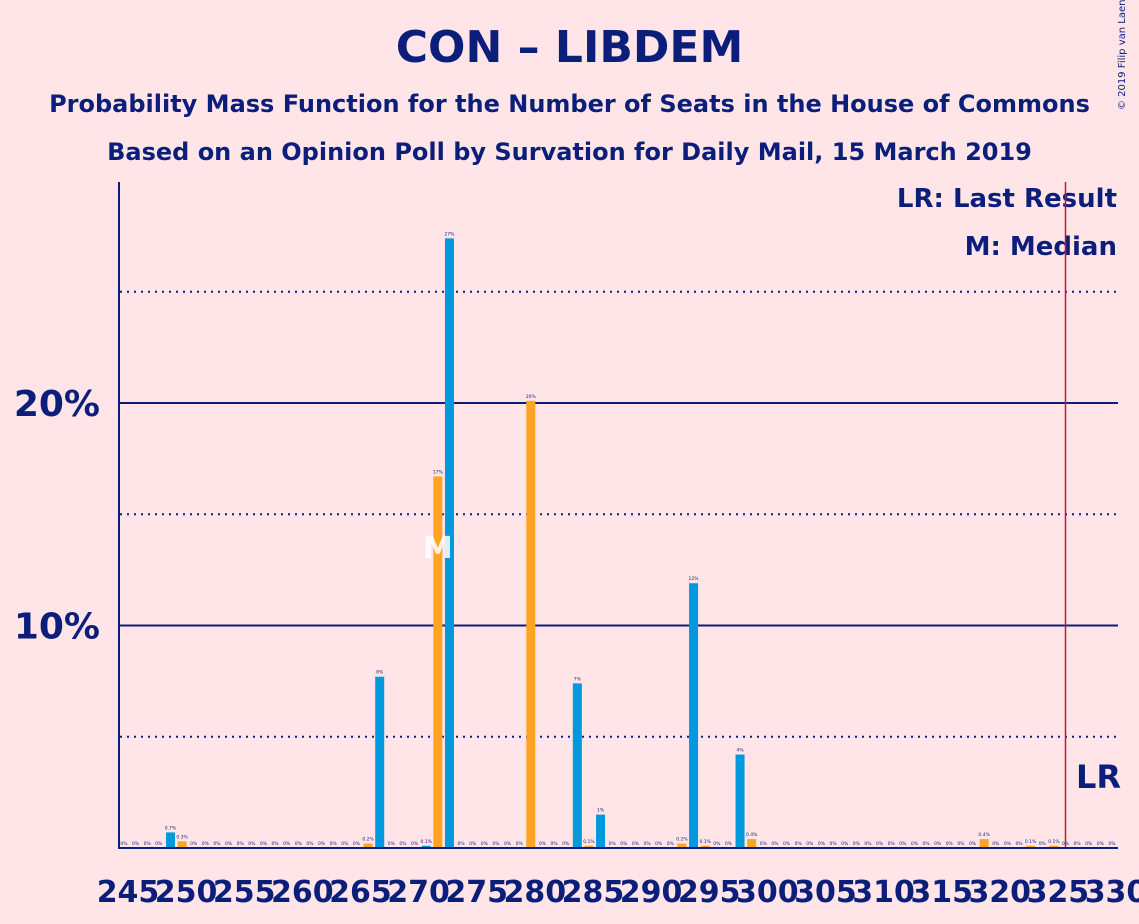  I want to click on x-tick-label: 290, so click(651, 892).